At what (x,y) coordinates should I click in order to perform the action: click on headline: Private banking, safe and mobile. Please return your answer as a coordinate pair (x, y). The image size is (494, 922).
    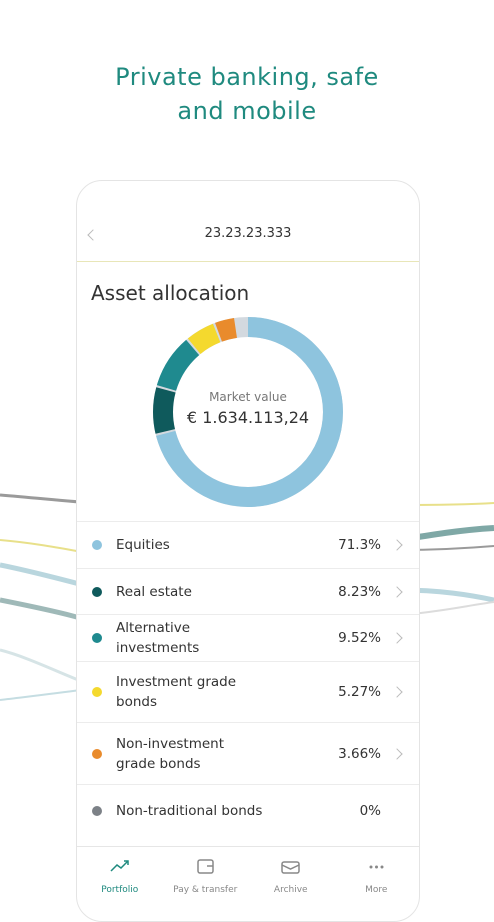
    Looking at the image, I should click on (247, 94).